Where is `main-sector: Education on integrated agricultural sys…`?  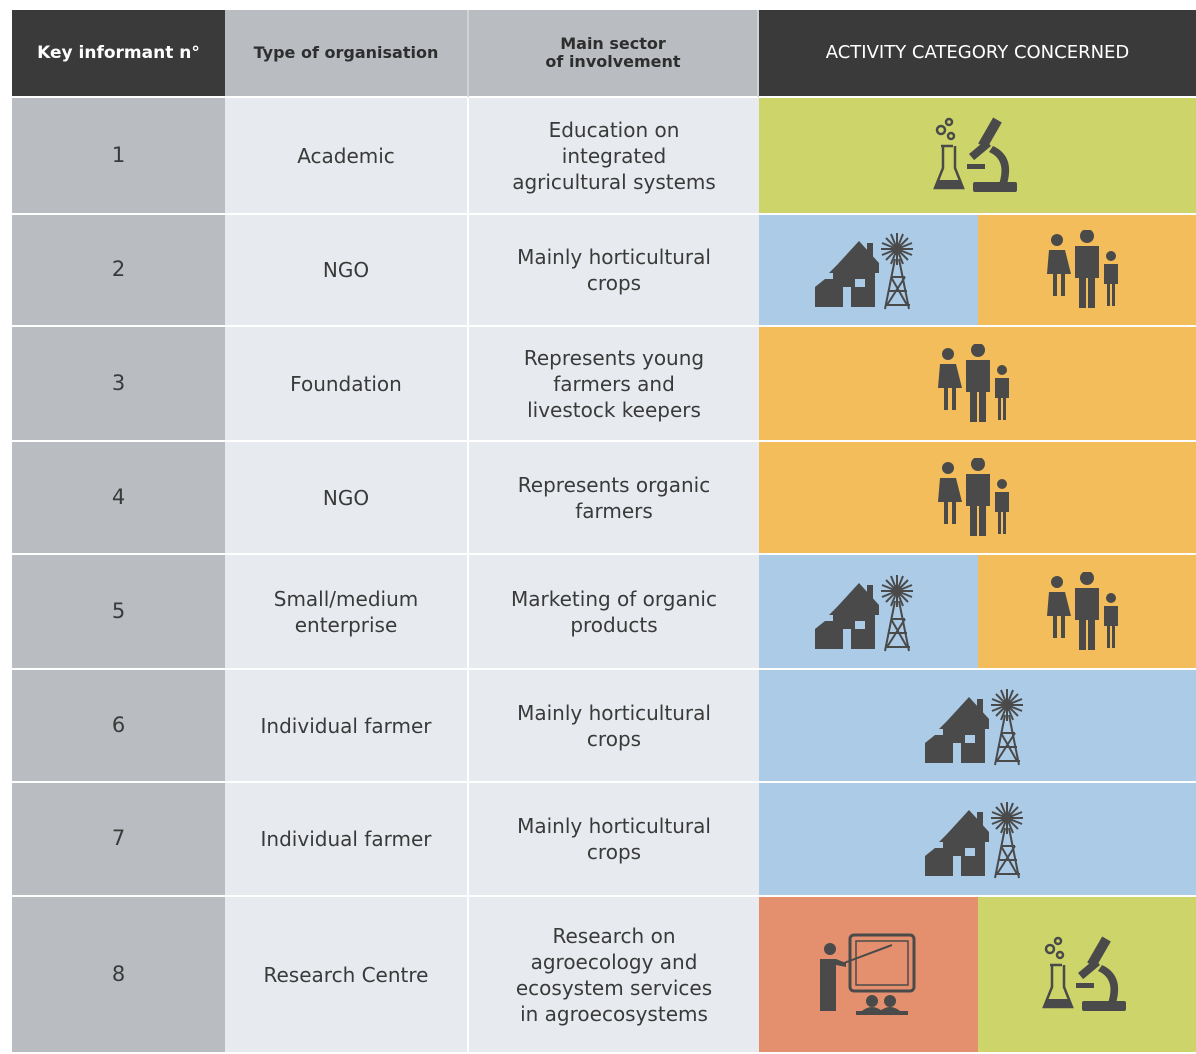 main-sector: Education on integrated agricultural sys… is located at coordinates (614, 156).